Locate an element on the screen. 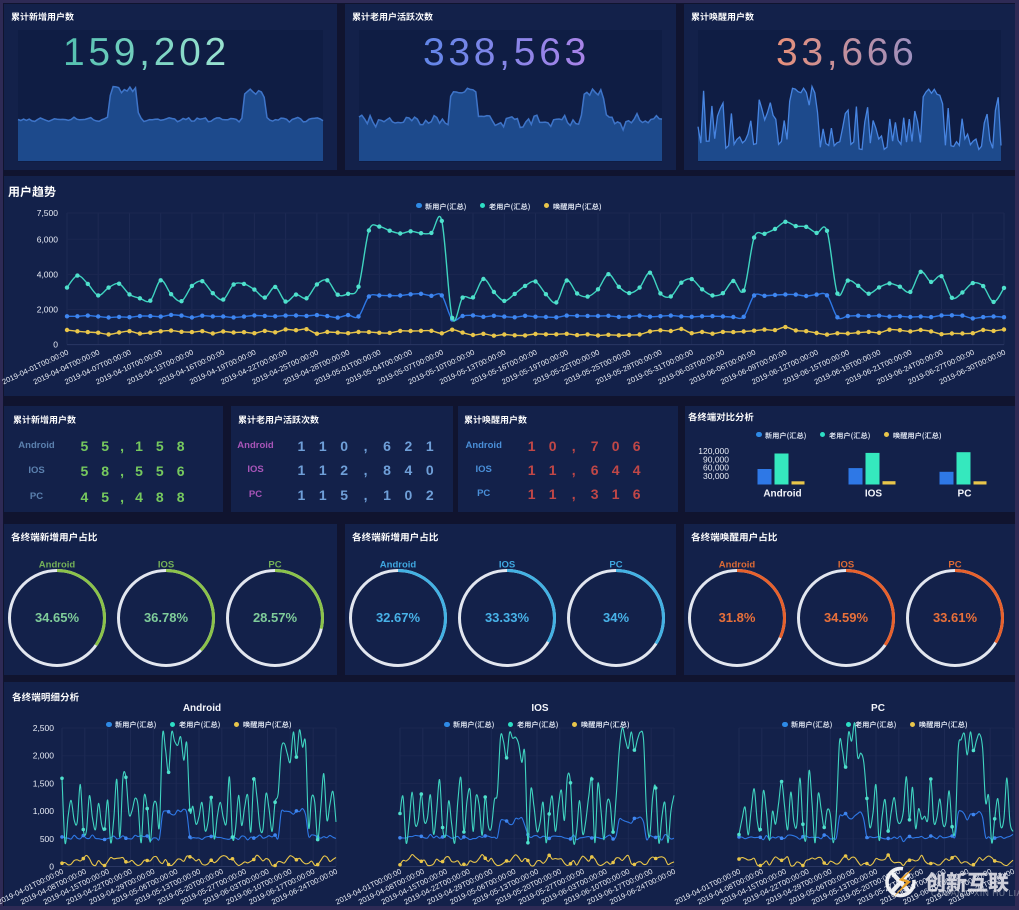  svg-text: 90,000 is located at coordinates (716, 459).